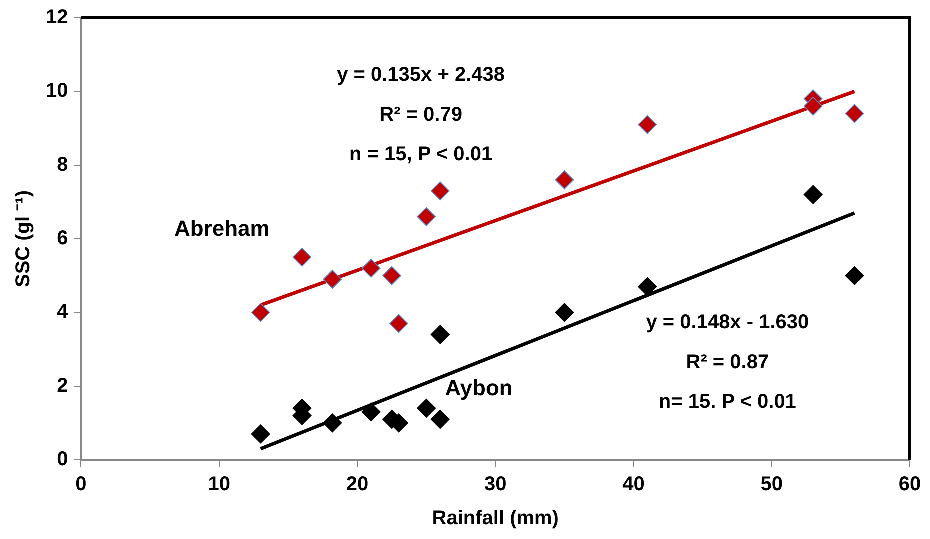  Describe the element at coordinates (62, 239) in the screenshot. I see `y-tick-label: 6` at that location.